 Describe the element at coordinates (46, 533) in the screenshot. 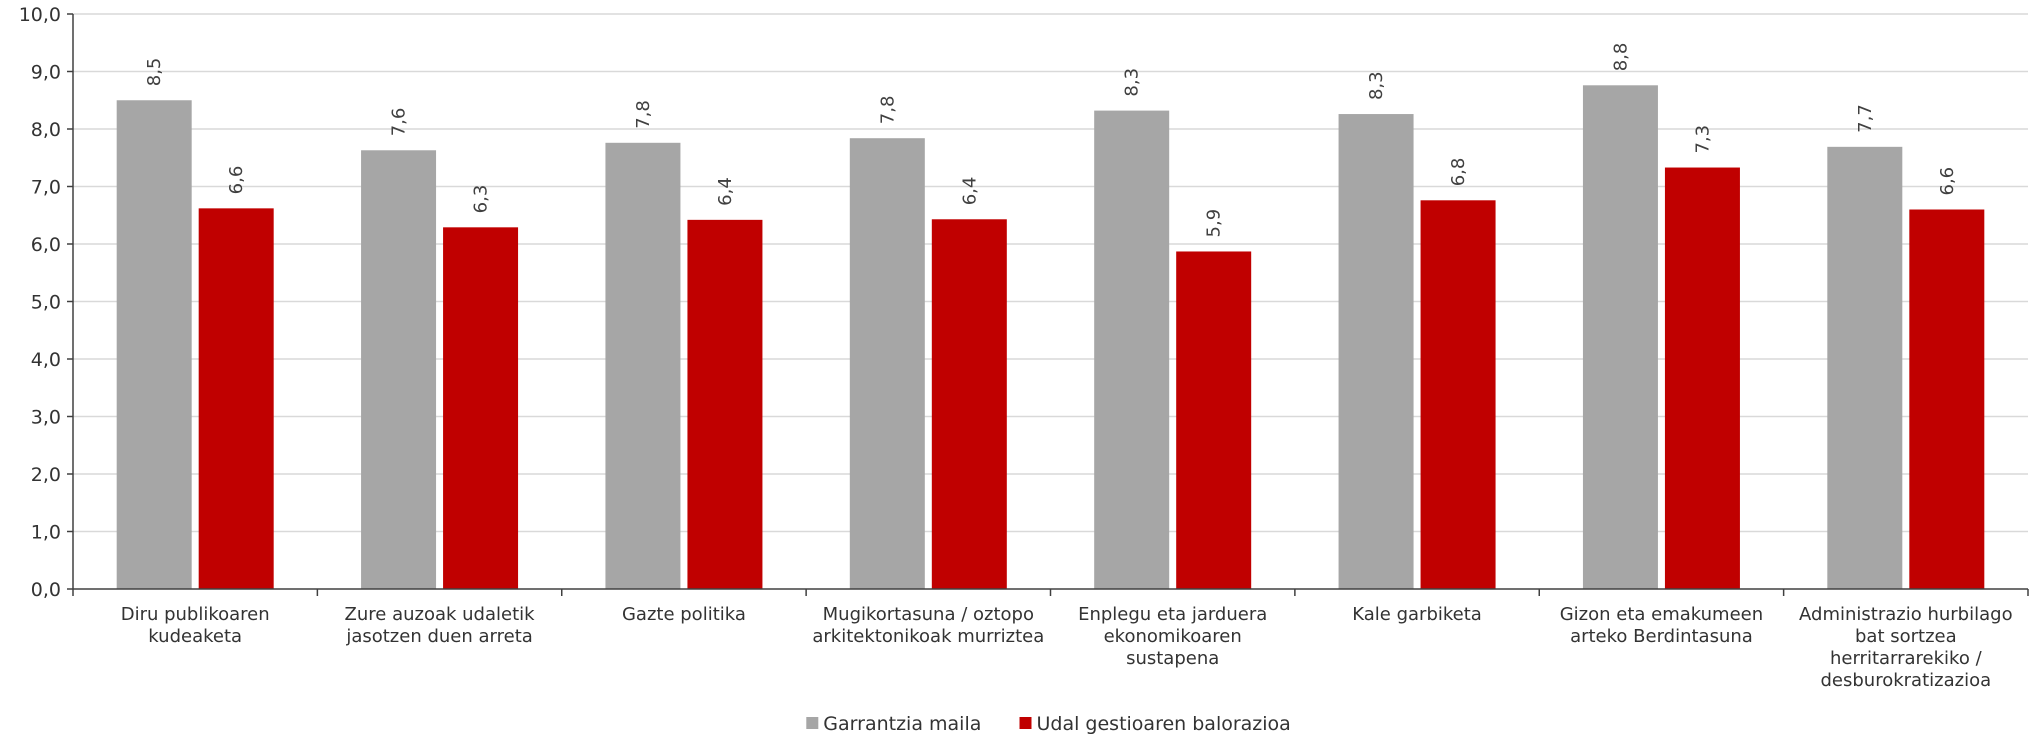

I see `y-tick-label: 1,0` at that location.